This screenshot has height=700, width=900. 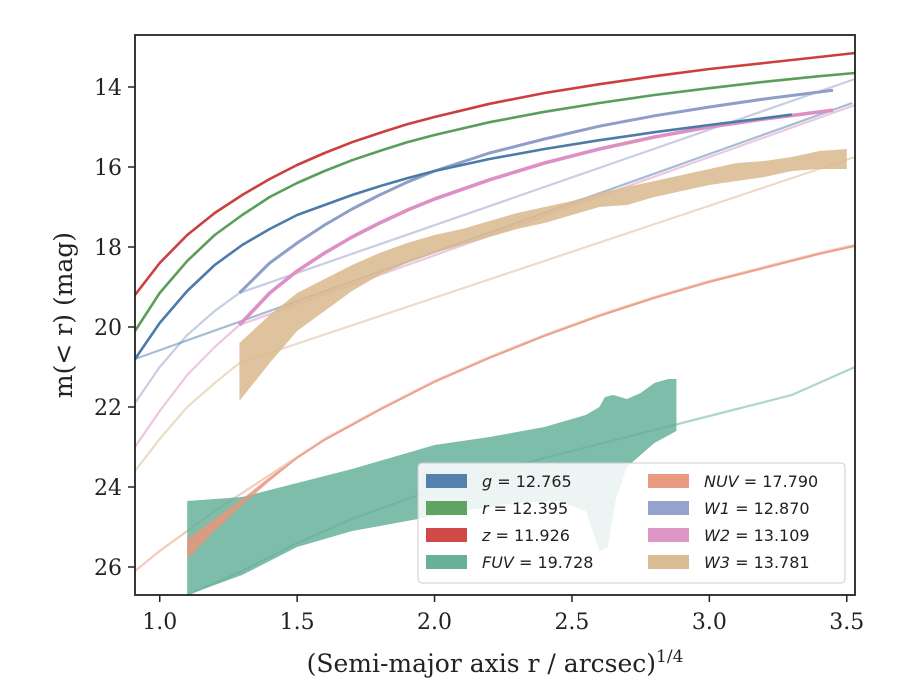 What do you see at coordinates (554, 562) in the screenshot?
I see `legend-series-value: = 19.728` at bounding box center [554, 562].